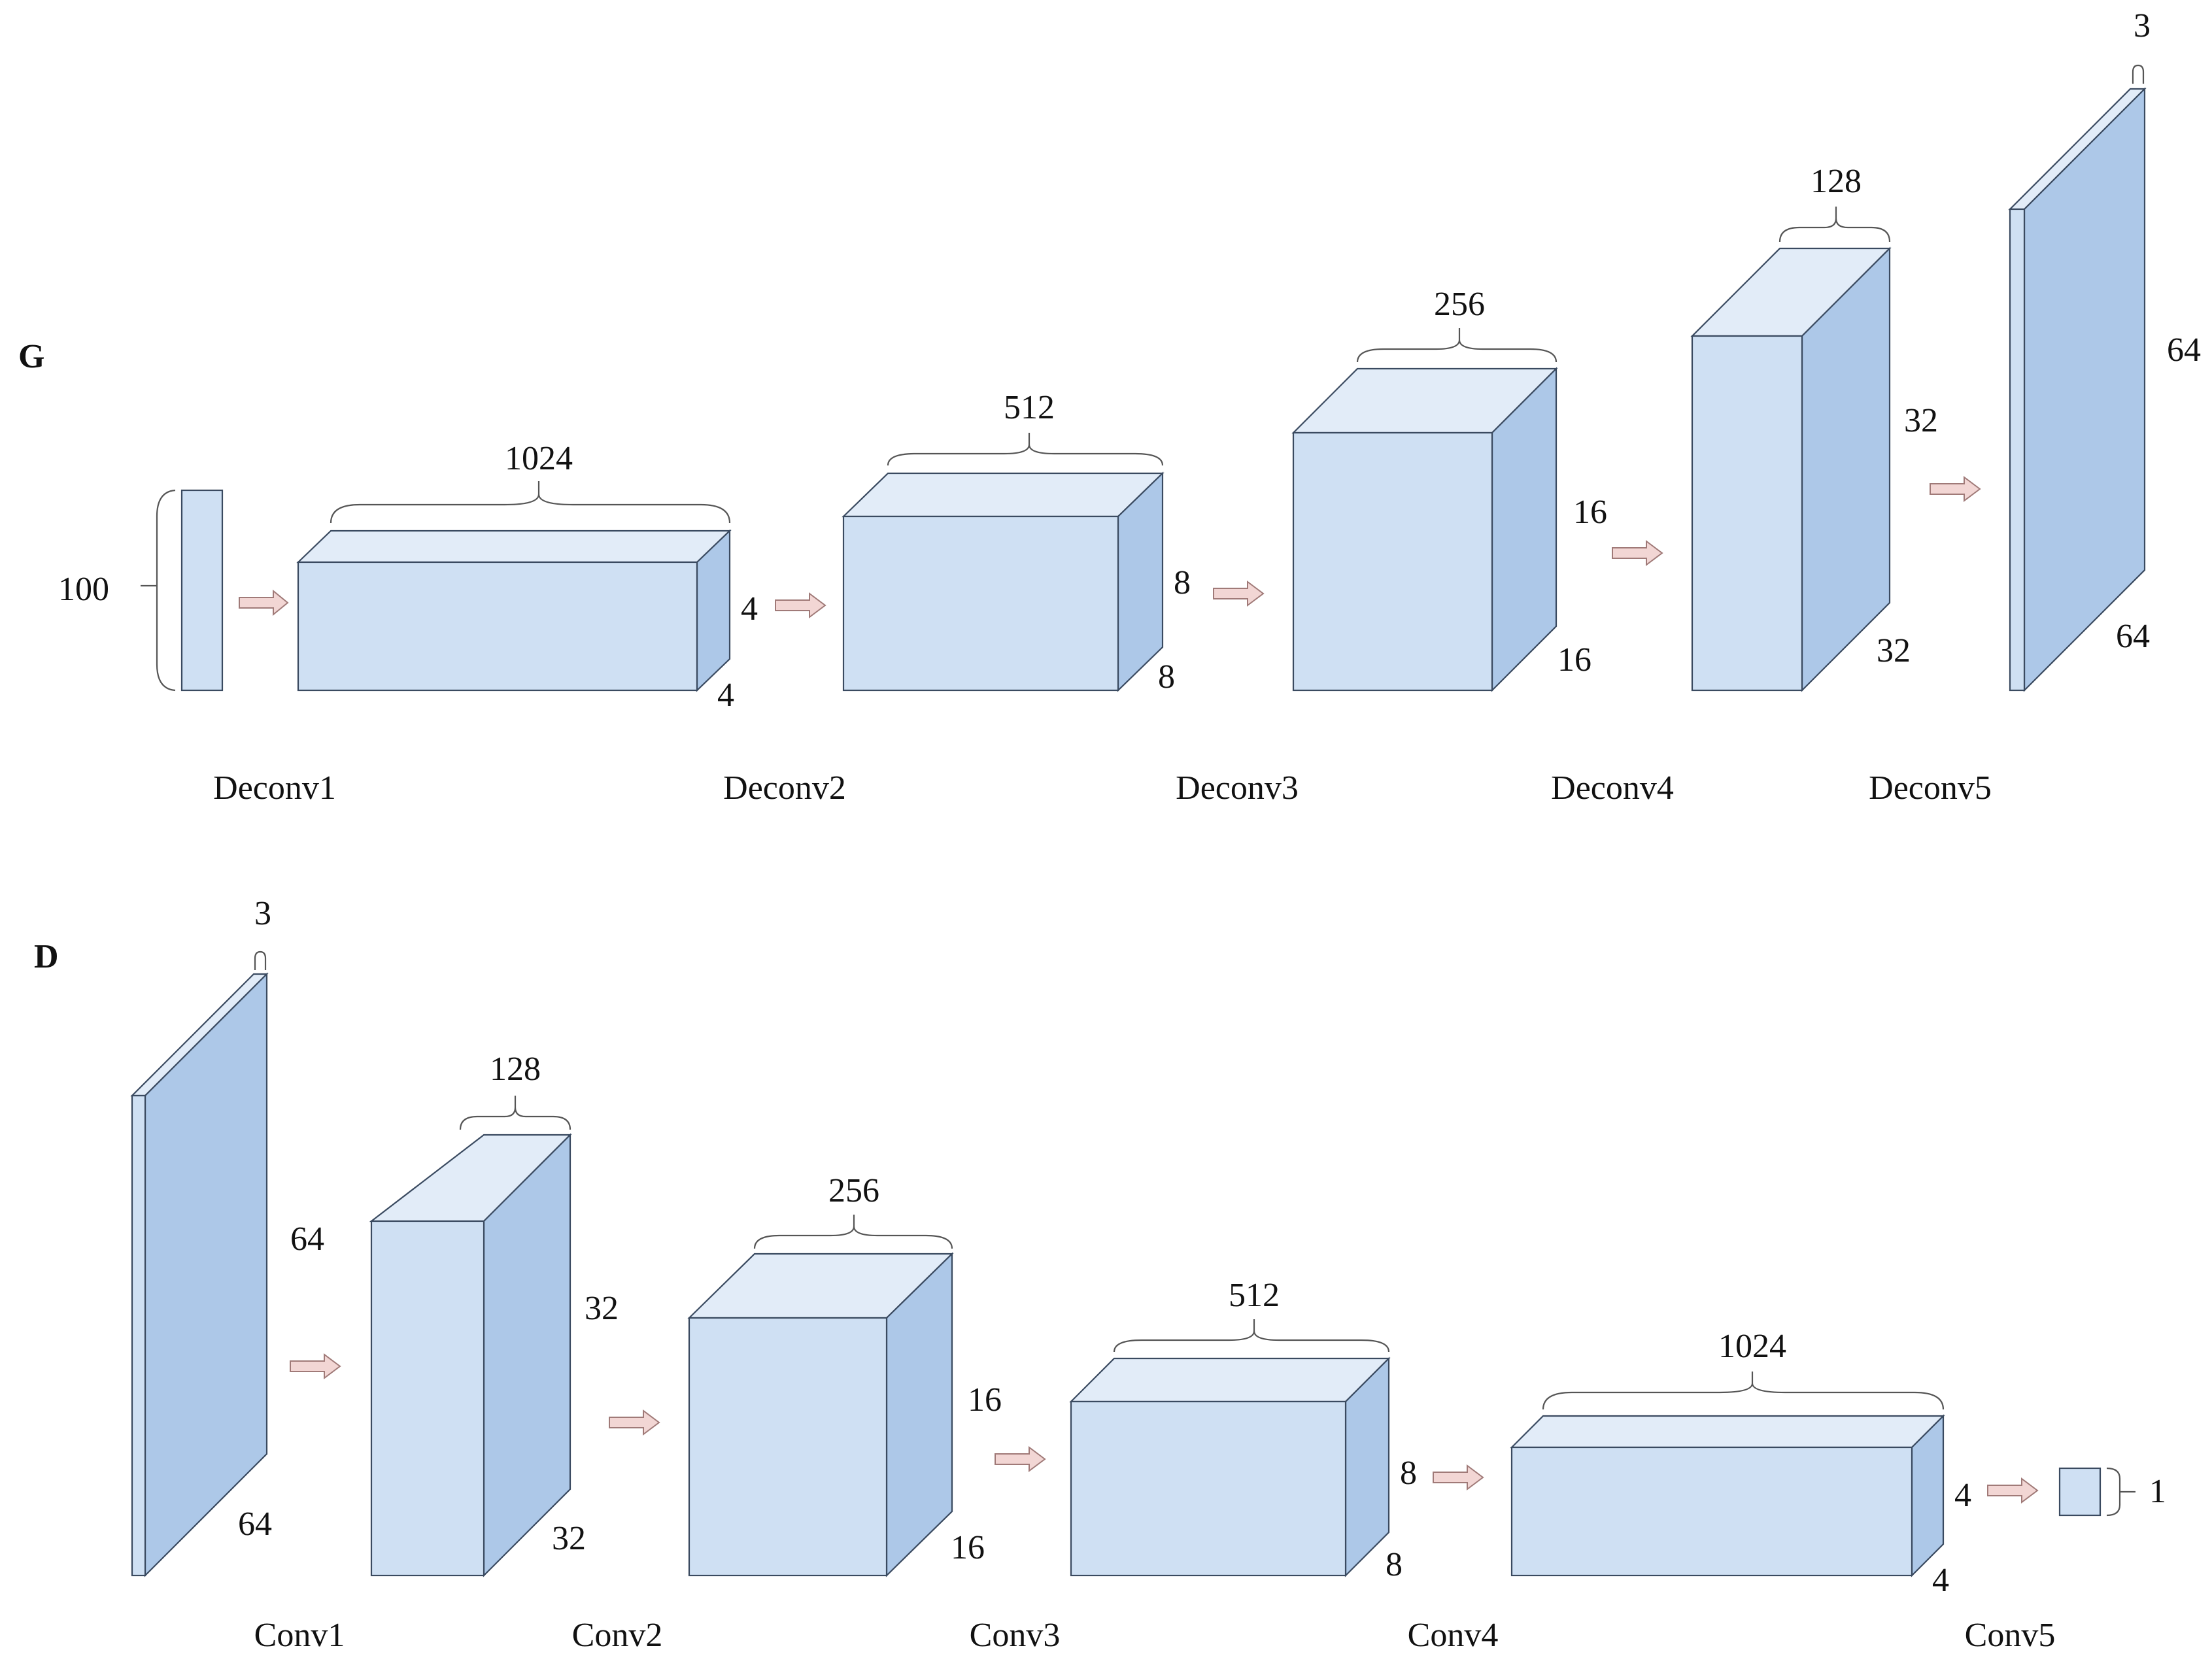  What do you see at coordinates (1931, 788) in the screenshot?
I see `deconv5-layer-name: Deconv5` at bounding box center [1931, 788].